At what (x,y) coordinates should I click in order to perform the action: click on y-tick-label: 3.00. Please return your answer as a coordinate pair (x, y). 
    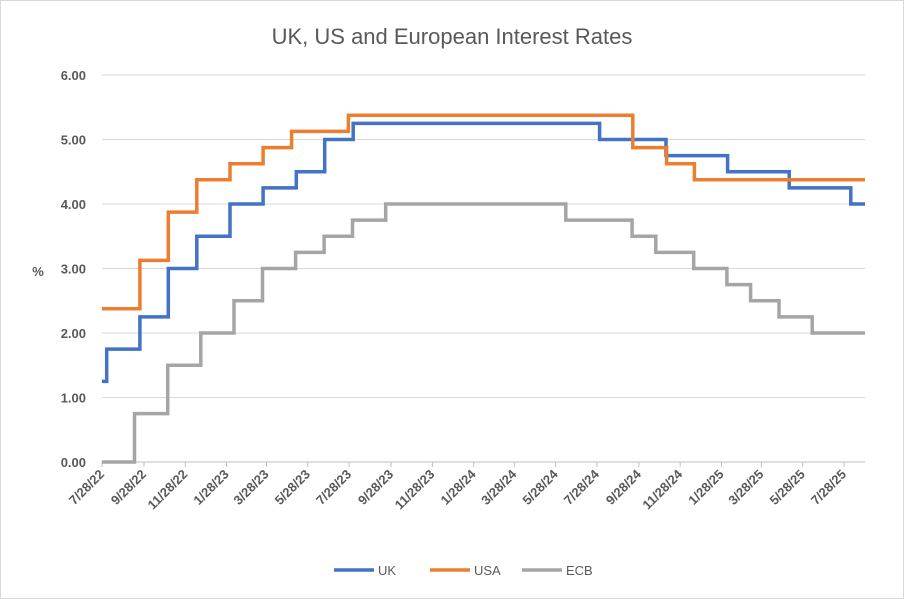
    Looking at the image, I should click on (73, 269).